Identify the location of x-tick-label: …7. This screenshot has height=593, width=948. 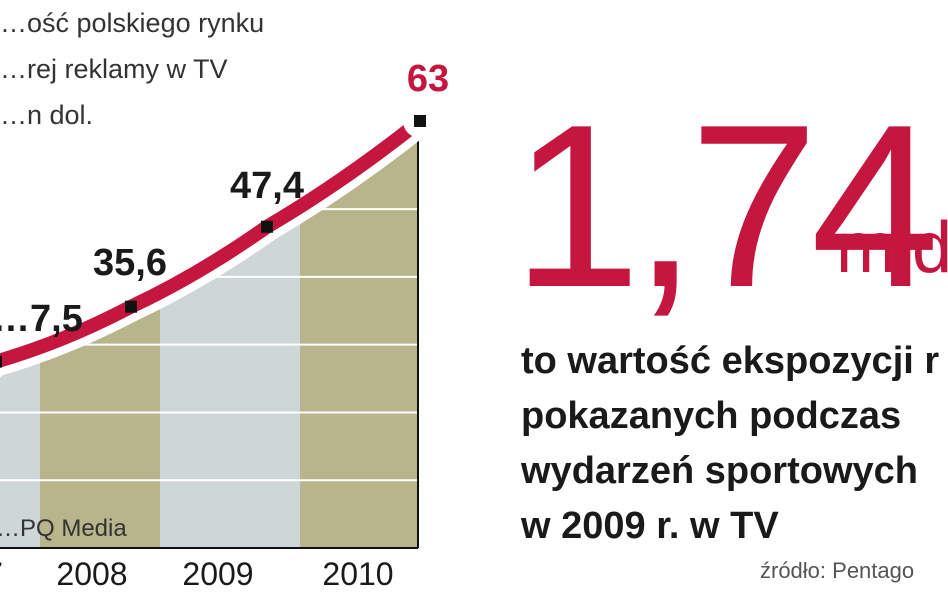
(1, 574).